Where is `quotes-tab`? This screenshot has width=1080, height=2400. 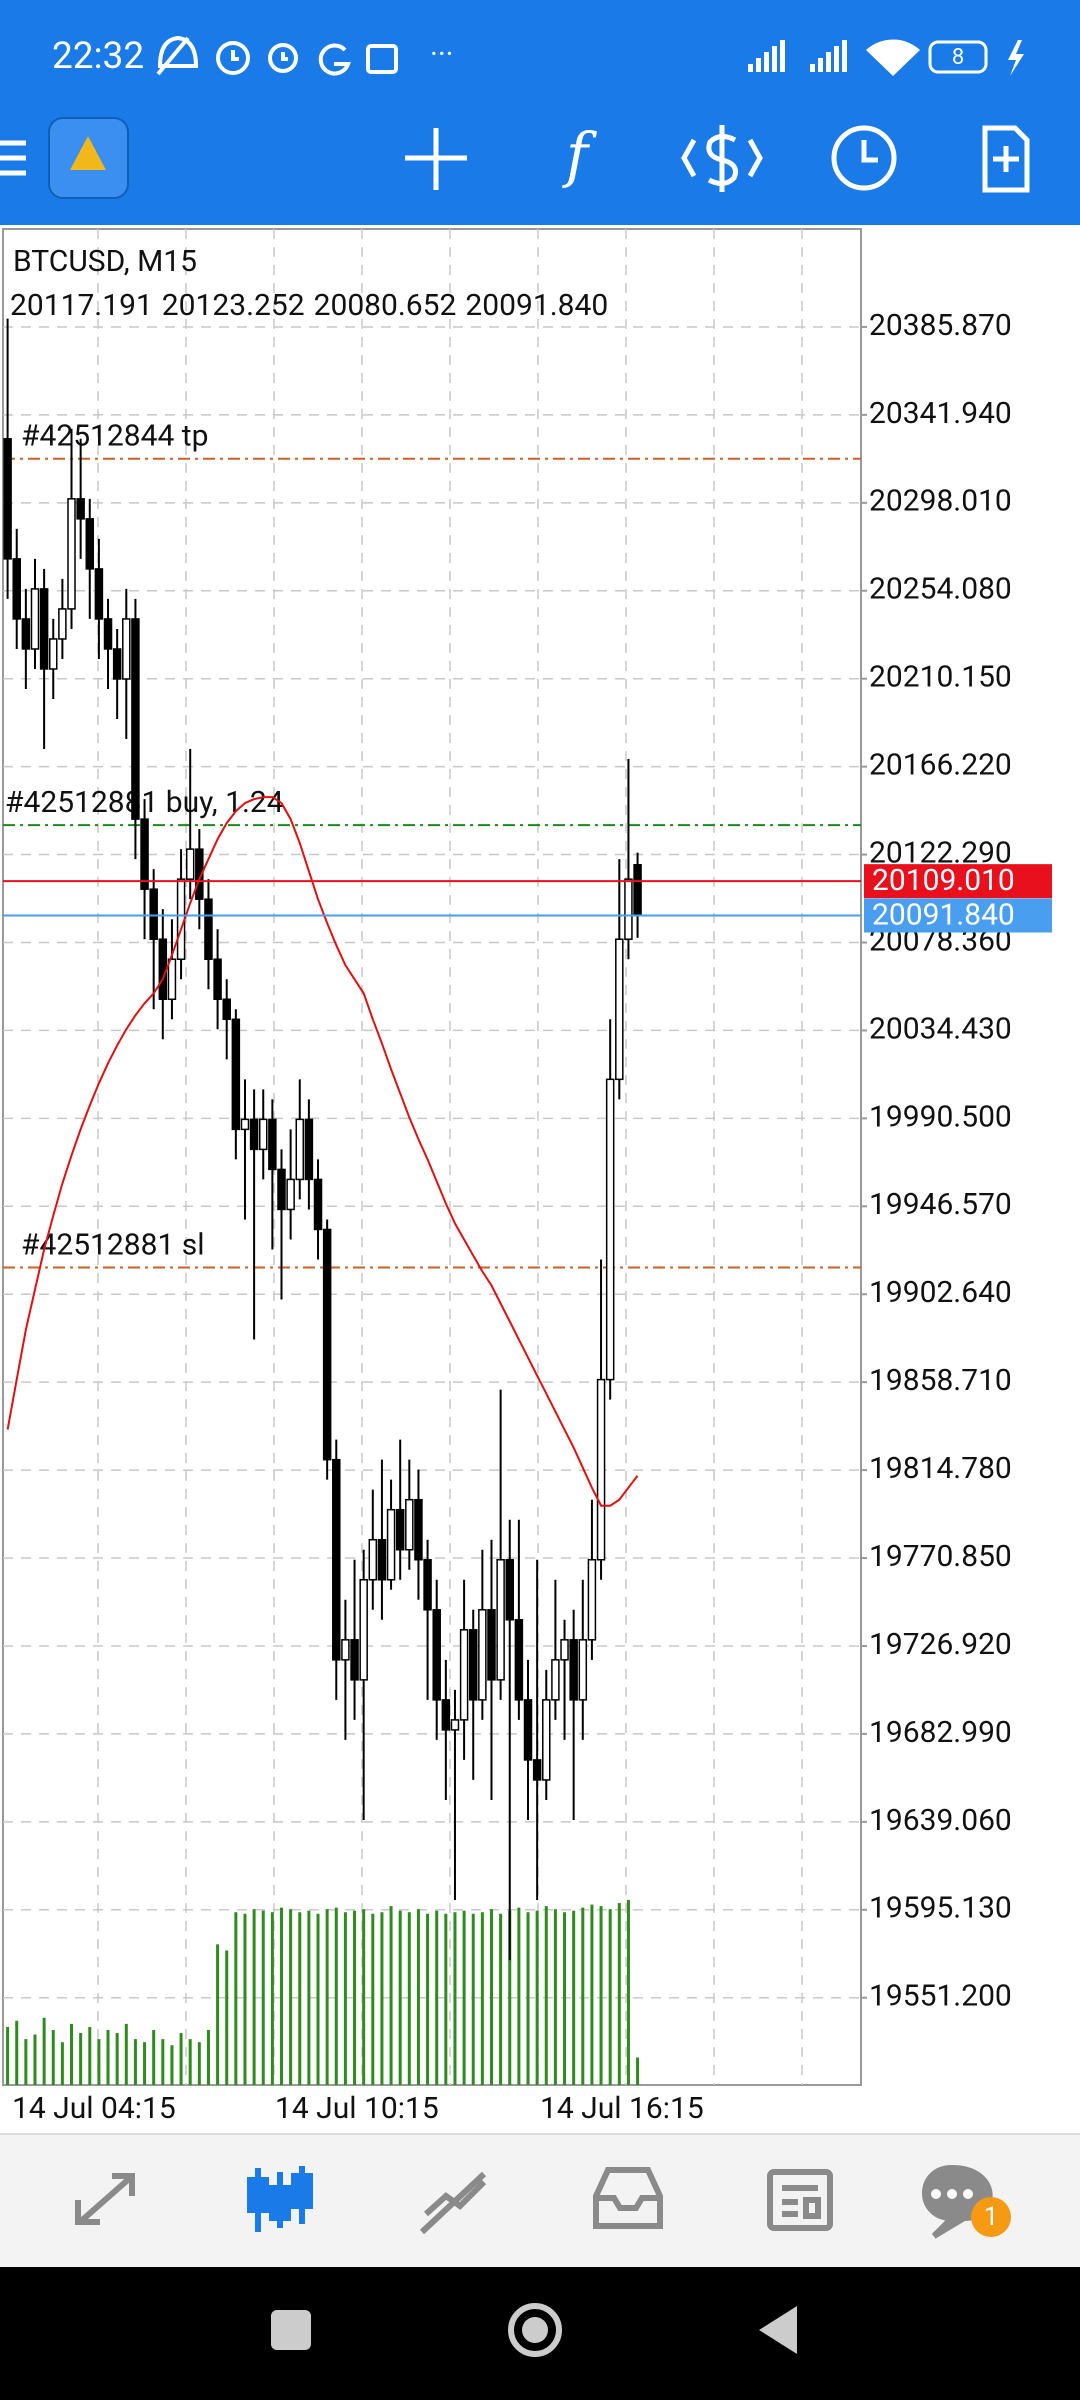 quotes-tab is located at coordinates (105, 2199).